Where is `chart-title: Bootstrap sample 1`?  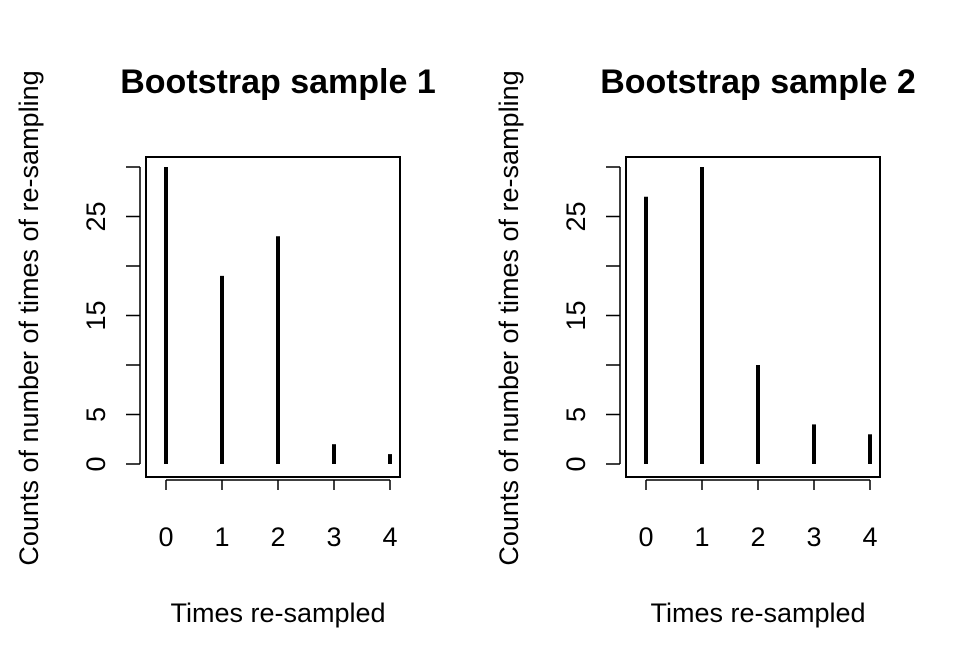 chart-title: Bootstrap sample 1 is located at coordinates (278, 82).